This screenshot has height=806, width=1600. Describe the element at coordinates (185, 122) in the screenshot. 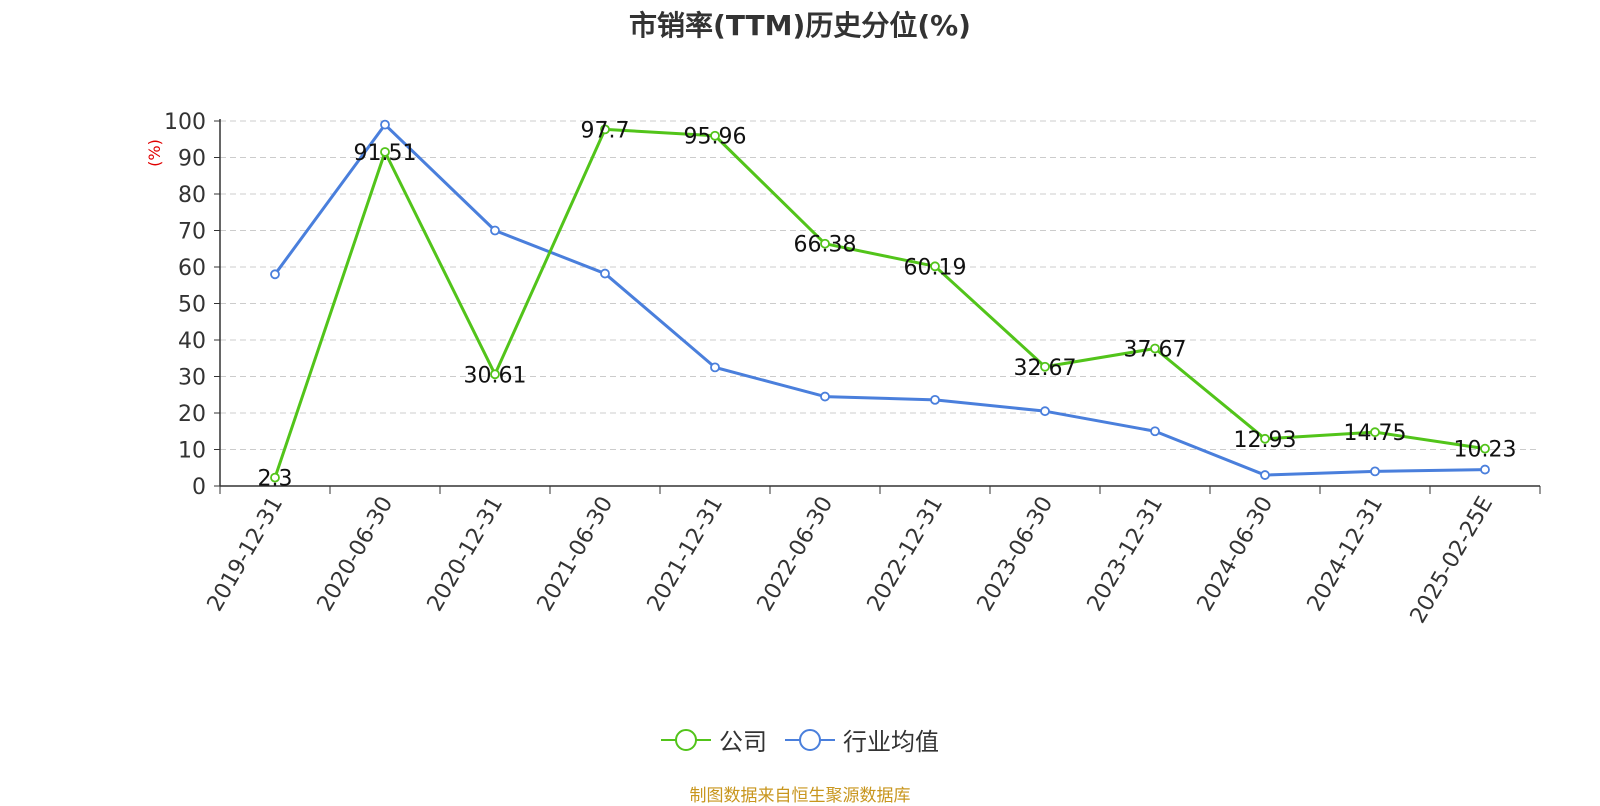

I see `y-tick-label: 100` at that location.